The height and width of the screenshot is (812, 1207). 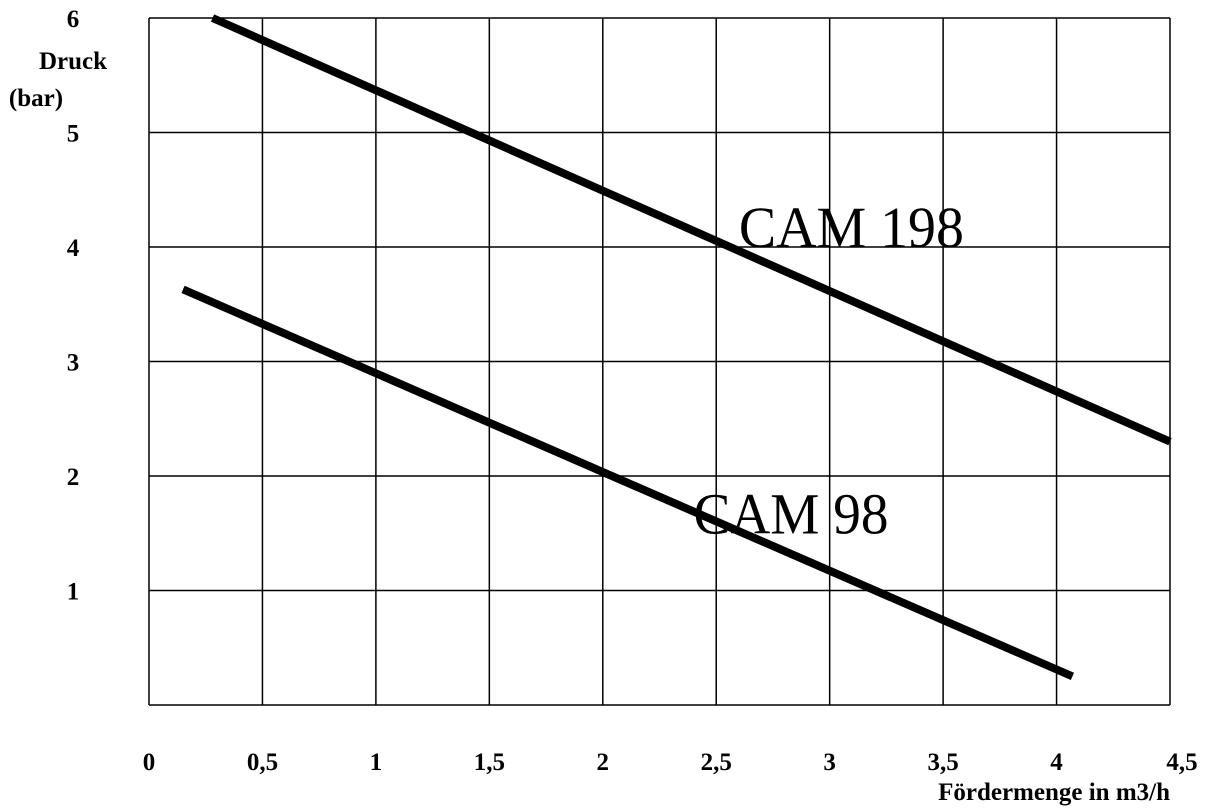 What do you see at coordinates (942, 762) in the screenshot?
I see `x-tick-label-7: 3,5` at bounding box center [942, 762].